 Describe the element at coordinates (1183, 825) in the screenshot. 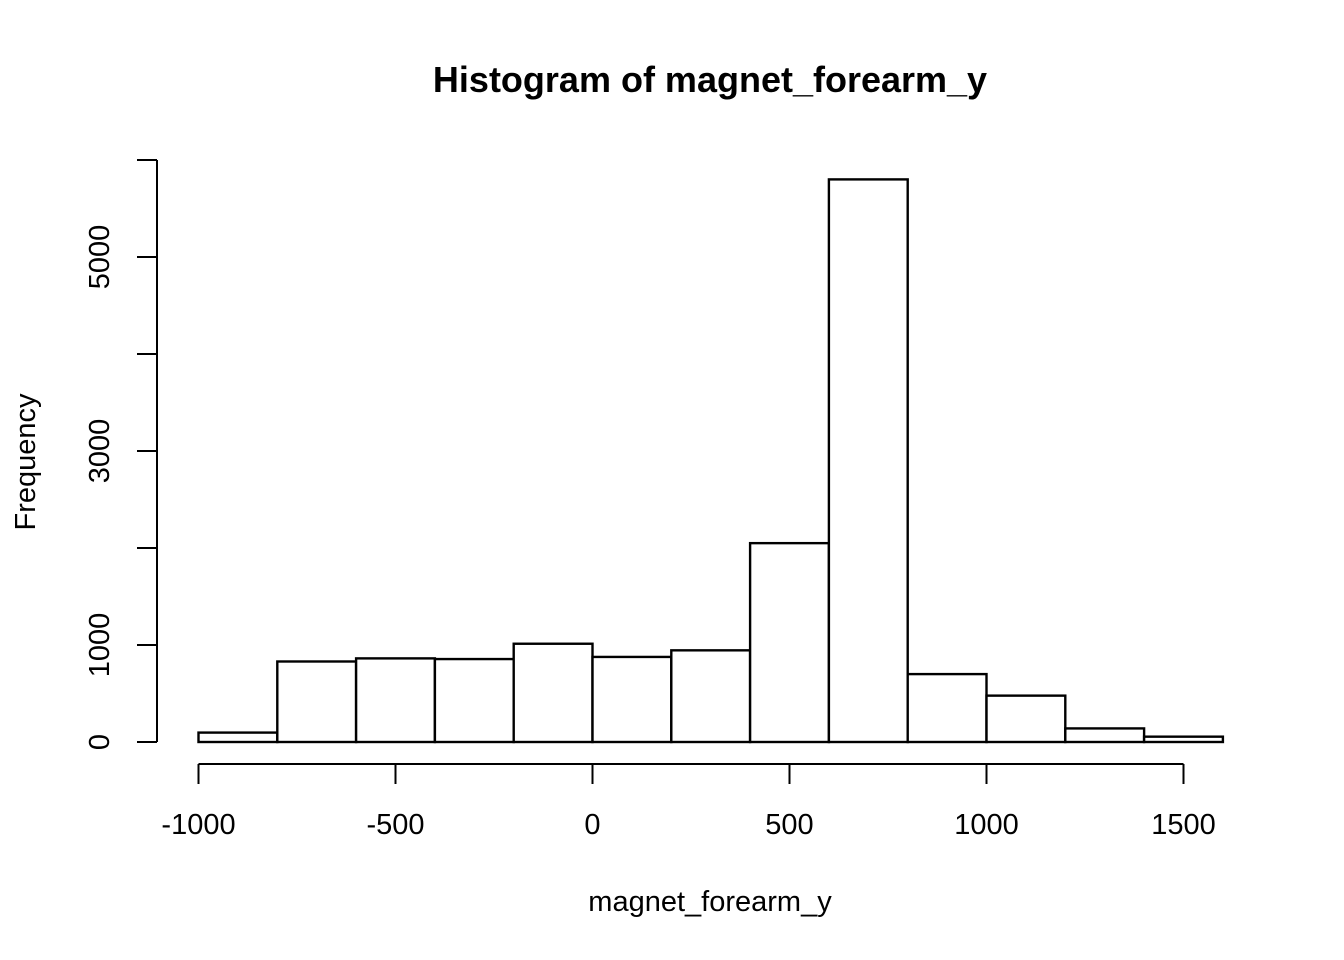

I see `x-tick-label-5: 1500` at that location.